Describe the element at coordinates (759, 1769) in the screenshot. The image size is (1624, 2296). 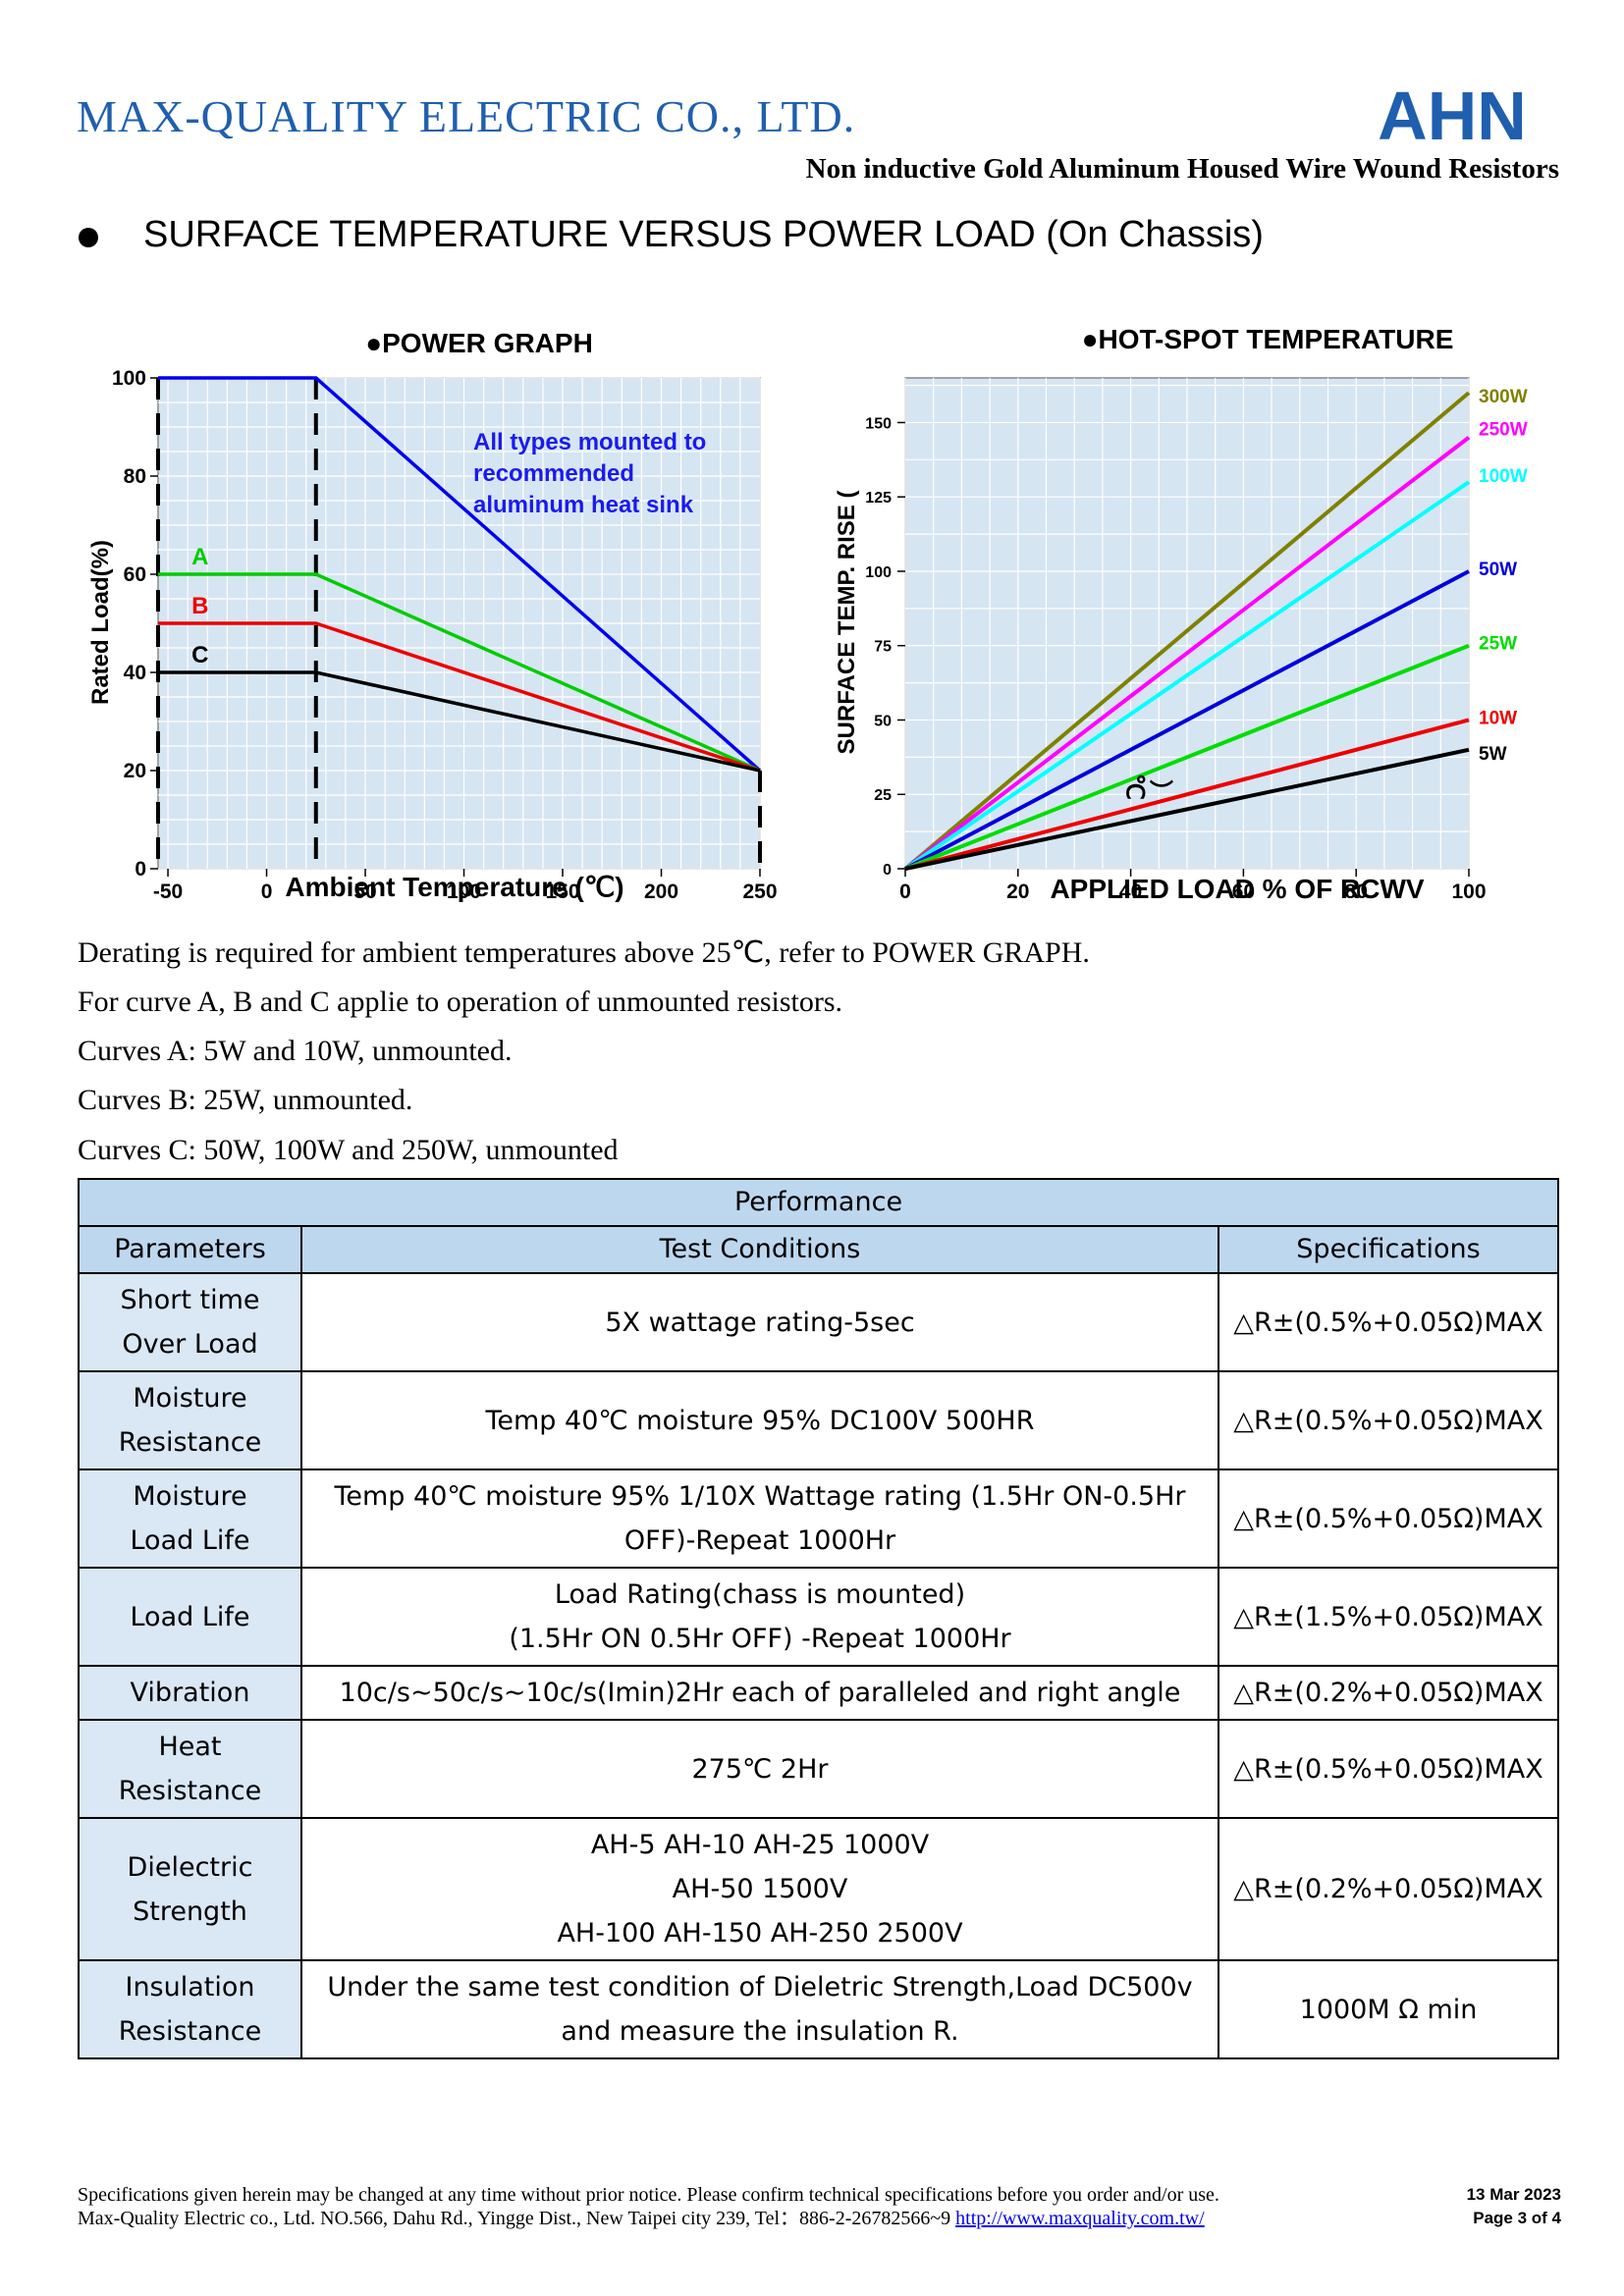
I see `test-condition-cell: 275℃ 2Hr` at that location.